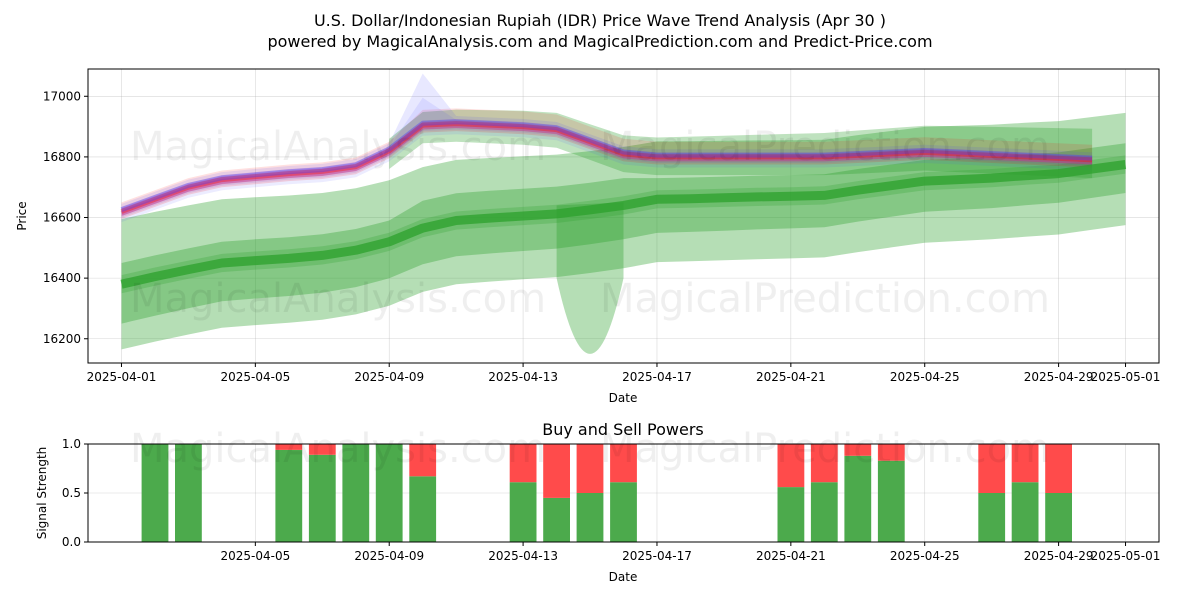  Describe the element at coordinates (523, 556) in the screenshot. I see `signal-x-tick-label: 2025-04-13` at that location.